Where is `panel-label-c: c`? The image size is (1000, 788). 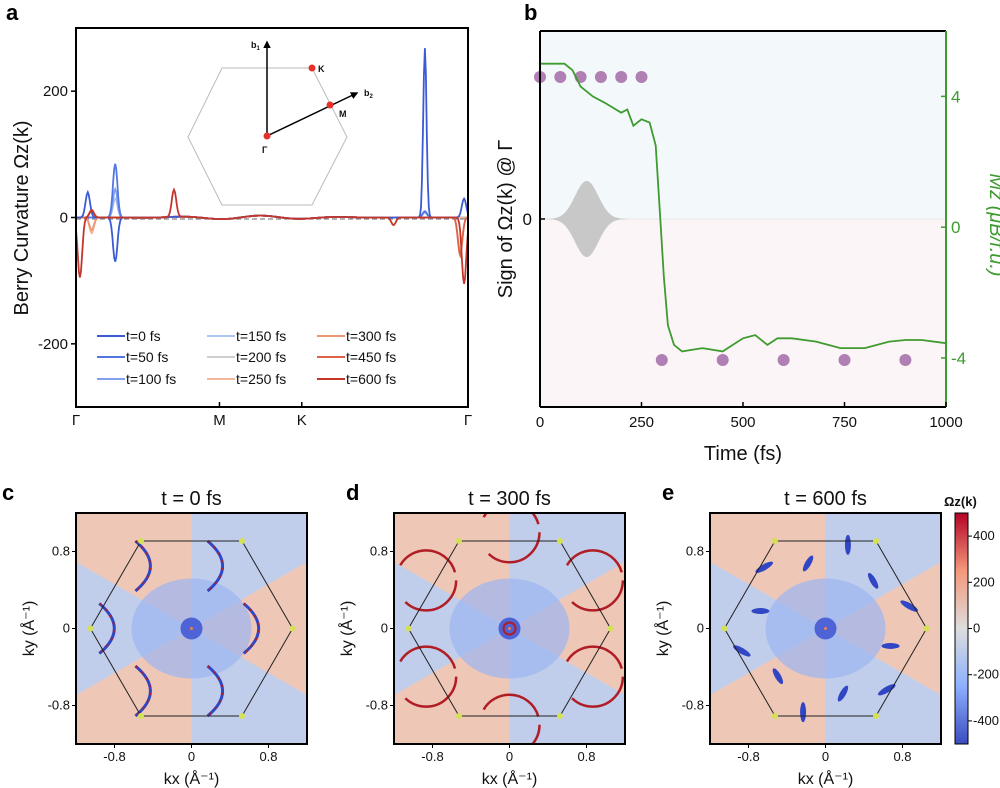 panel-label-c: c is located at coordinates (8, 492).